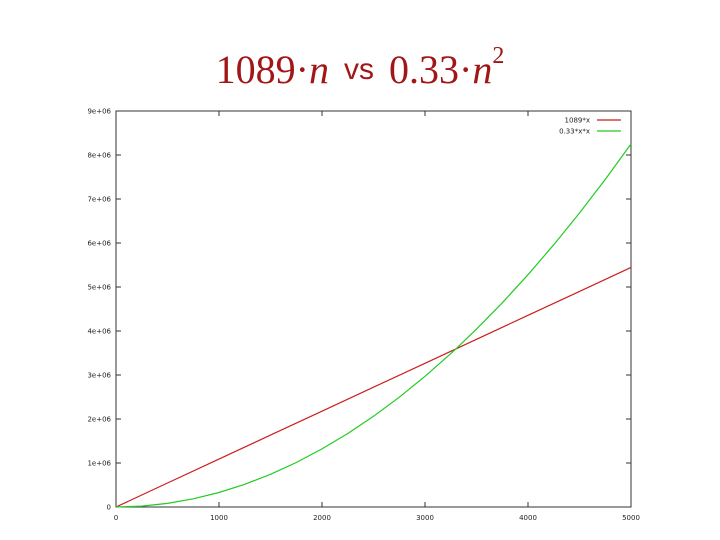 Image resolution: width=720 pixels, height=540 pixels. What do you see at coordinates (116, 518) in the screenshot?
I see `x-tick-label: 0` at bounding box center [116, 518].